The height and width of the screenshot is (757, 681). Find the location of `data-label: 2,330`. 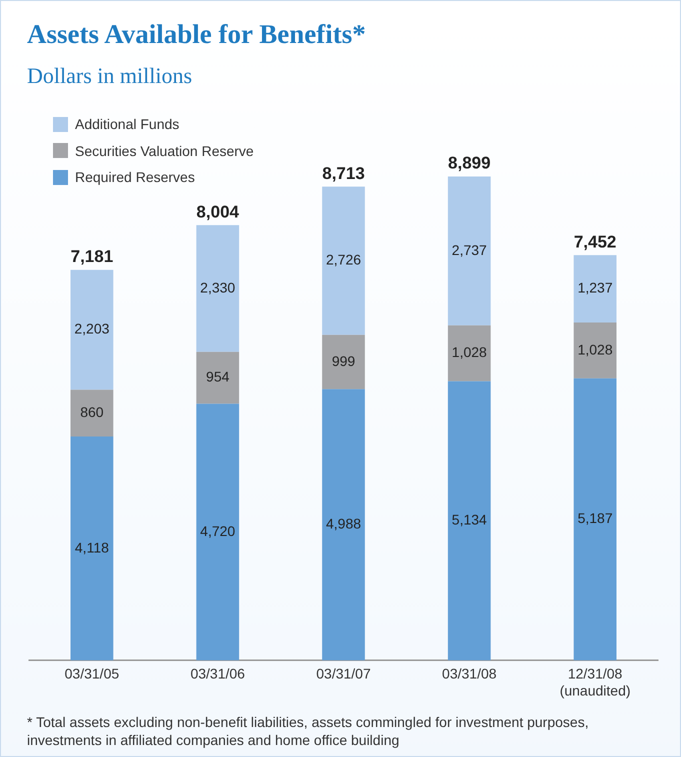

data-label: 2,330 is located at coordinates (218, 287).